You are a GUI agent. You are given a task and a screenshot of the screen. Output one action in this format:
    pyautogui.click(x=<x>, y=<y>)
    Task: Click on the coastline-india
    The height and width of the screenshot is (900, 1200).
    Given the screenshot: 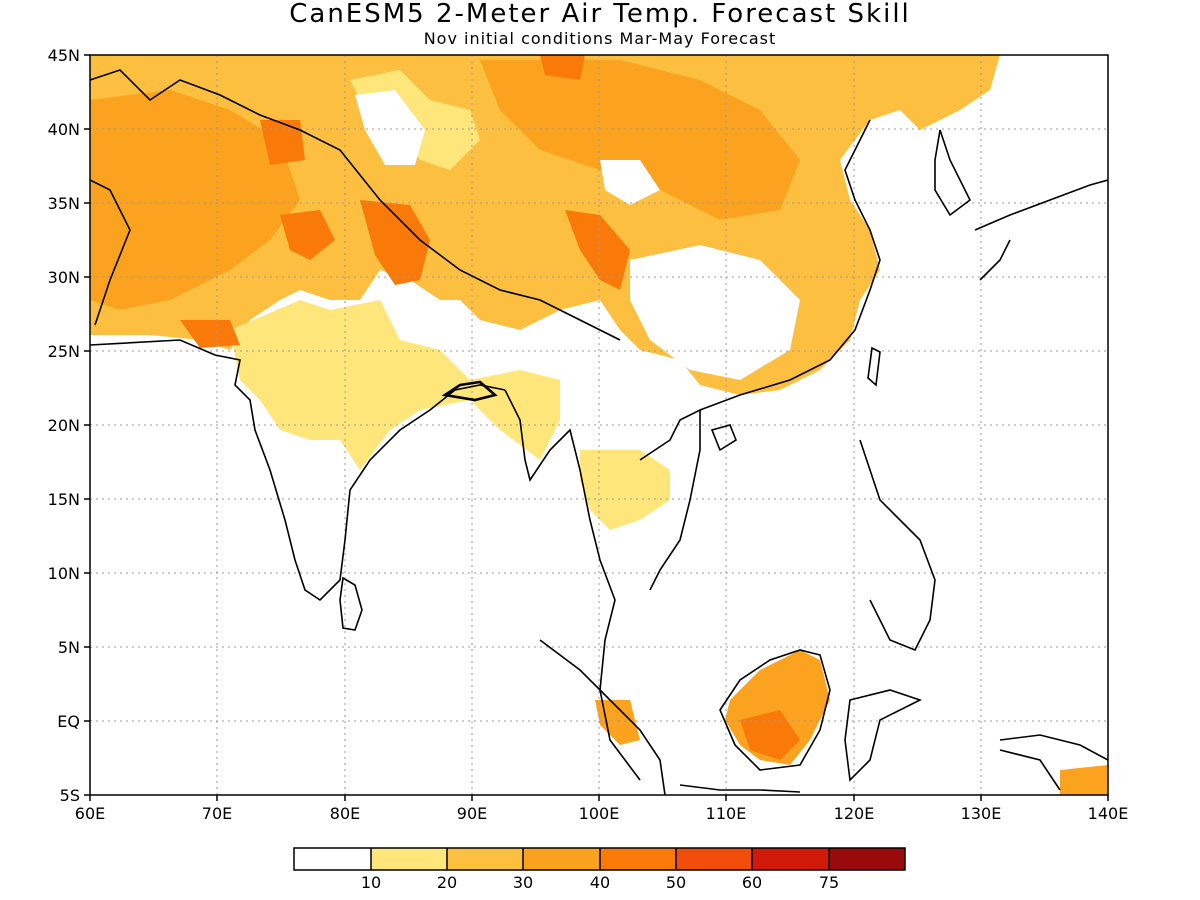 What is the action you would take?
    pyautogui.click(x=298, y=470)
    